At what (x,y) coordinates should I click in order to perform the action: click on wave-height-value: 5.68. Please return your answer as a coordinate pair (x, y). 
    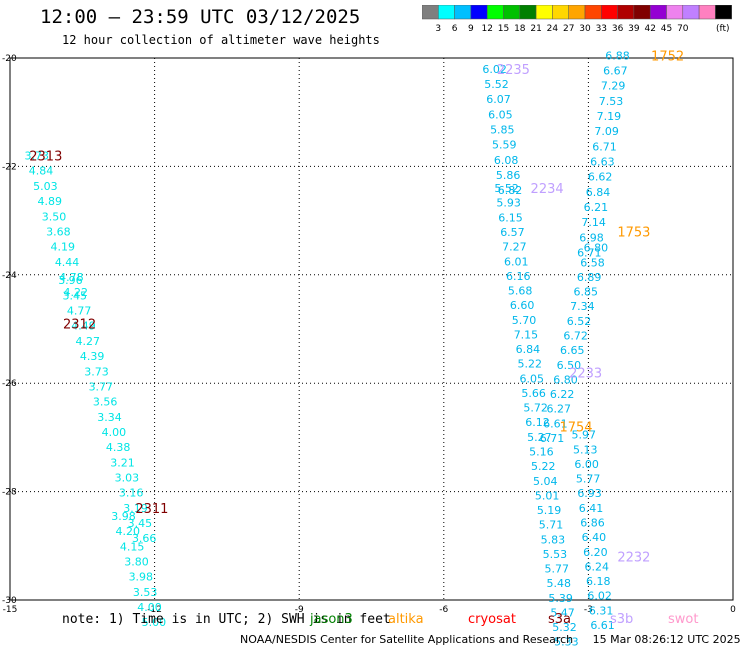
    Looking at the image, I should click on (520, 291).